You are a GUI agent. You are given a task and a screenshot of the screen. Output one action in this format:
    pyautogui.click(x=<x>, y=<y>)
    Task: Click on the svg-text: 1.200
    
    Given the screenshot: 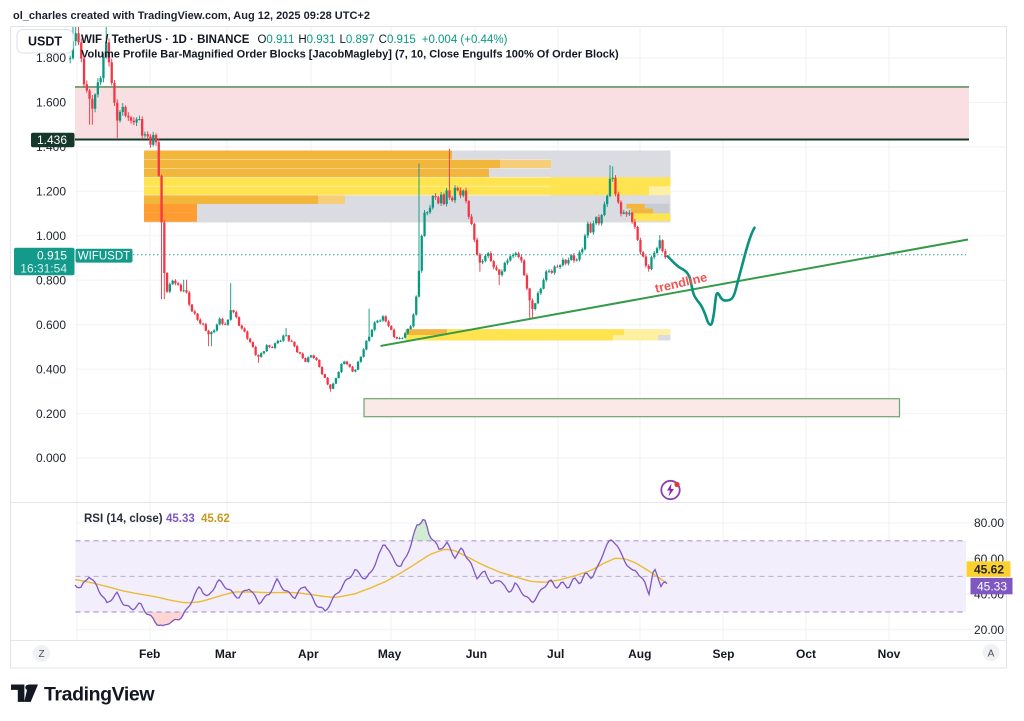 What is the action you would take?
    pyautogui.click(x=51, y=192)
    